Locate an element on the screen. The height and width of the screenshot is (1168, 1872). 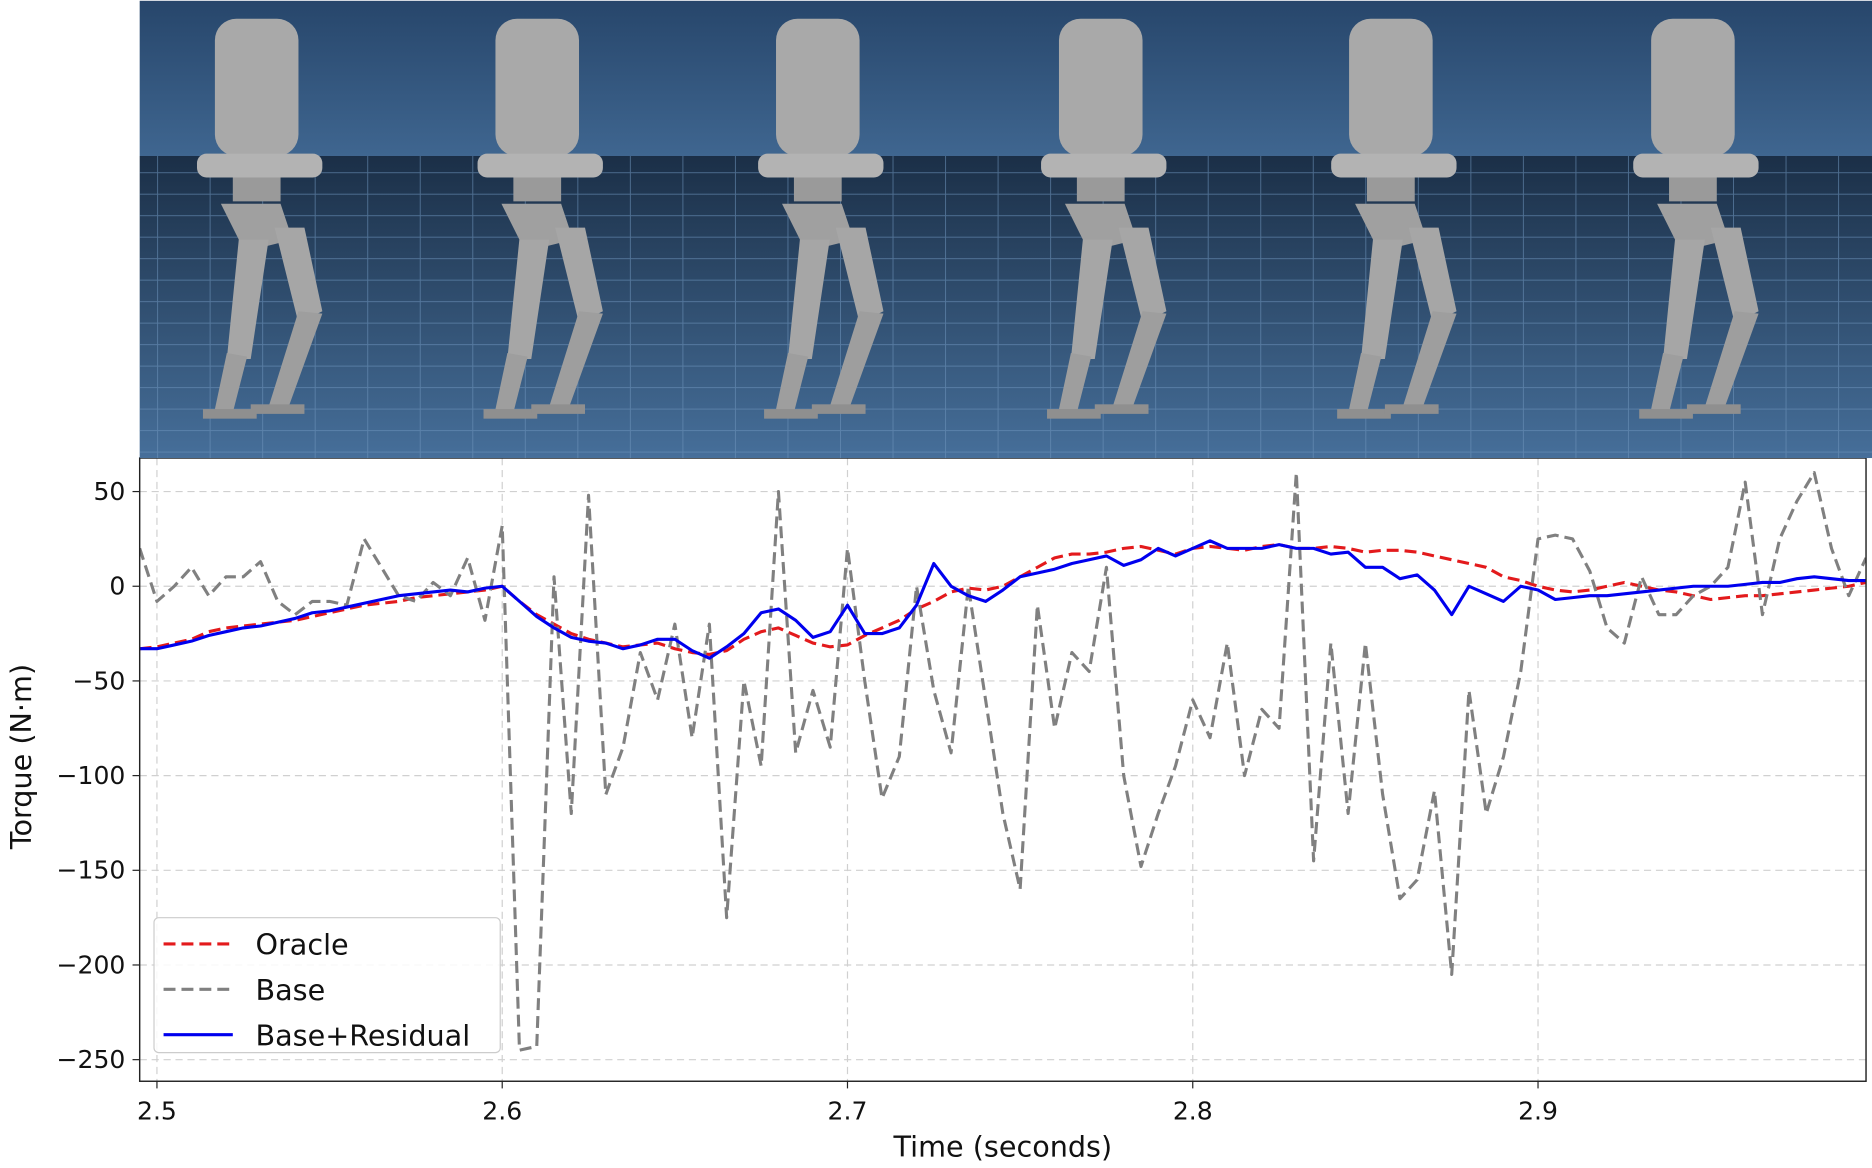
y-tick-label: 50 is located at coordinates (109, 491).